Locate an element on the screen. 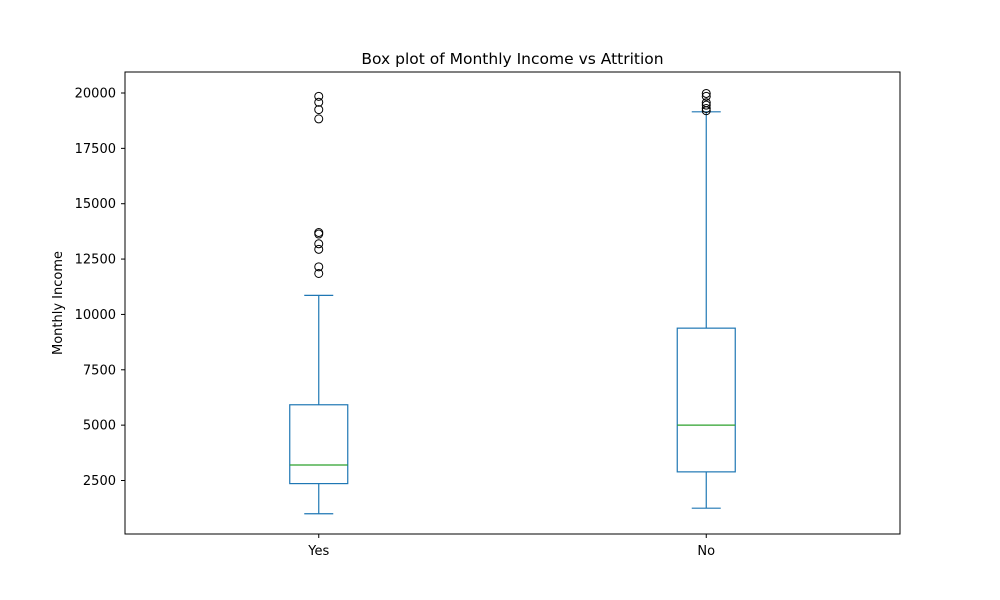 This screenshot has height=600, width=1000. y-tick-label: 15000 is located at coordinates (95, 204).